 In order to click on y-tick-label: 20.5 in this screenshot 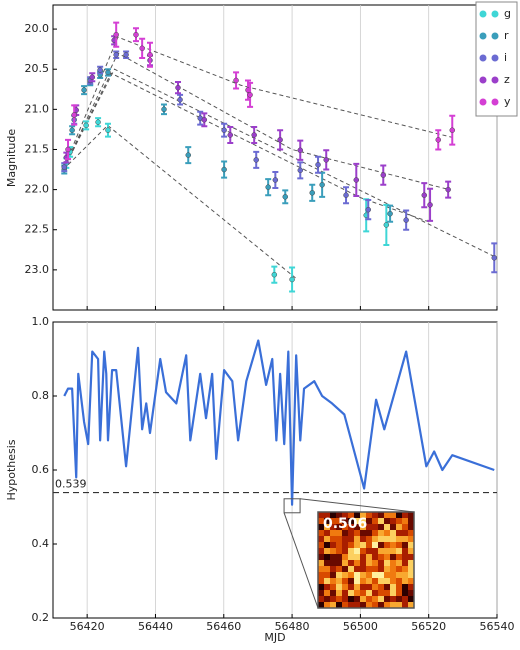, I will do `click(37, 68)`.